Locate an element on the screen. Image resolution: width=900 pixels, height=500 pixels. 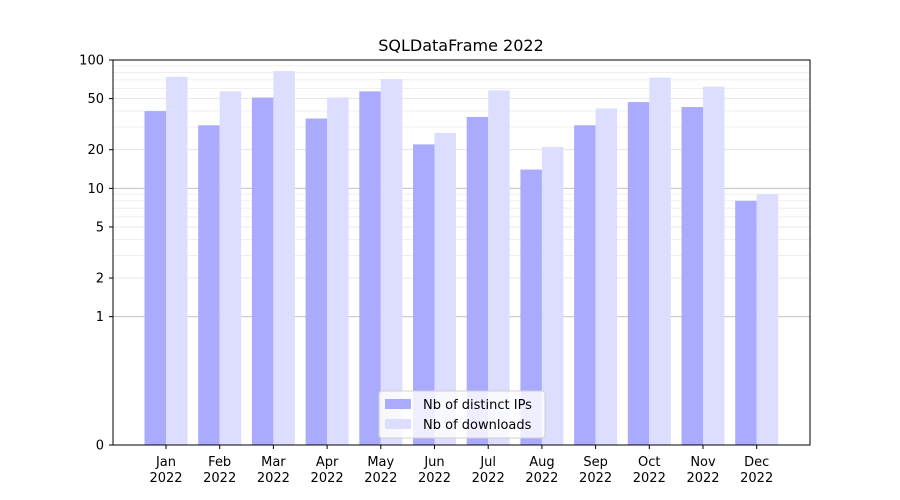
legend: Nb of distinct IPs Nb of downloads is located at coordinates (462, 414).